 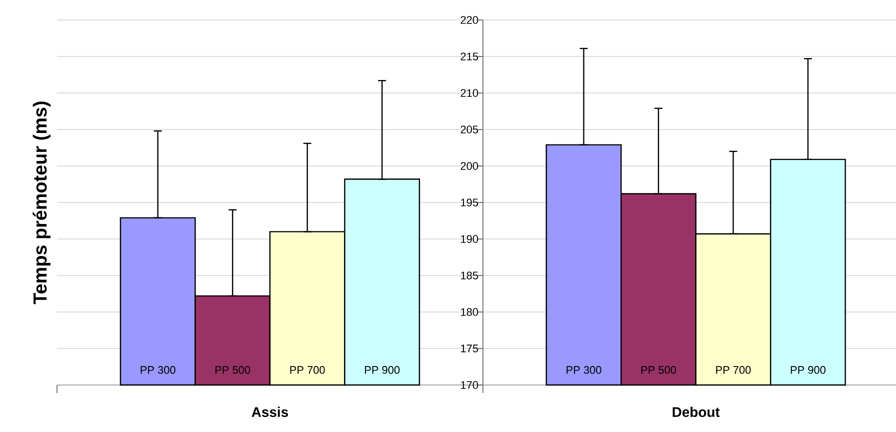 I want to click on y-tick-label: 185, so click(x=469, y=276).